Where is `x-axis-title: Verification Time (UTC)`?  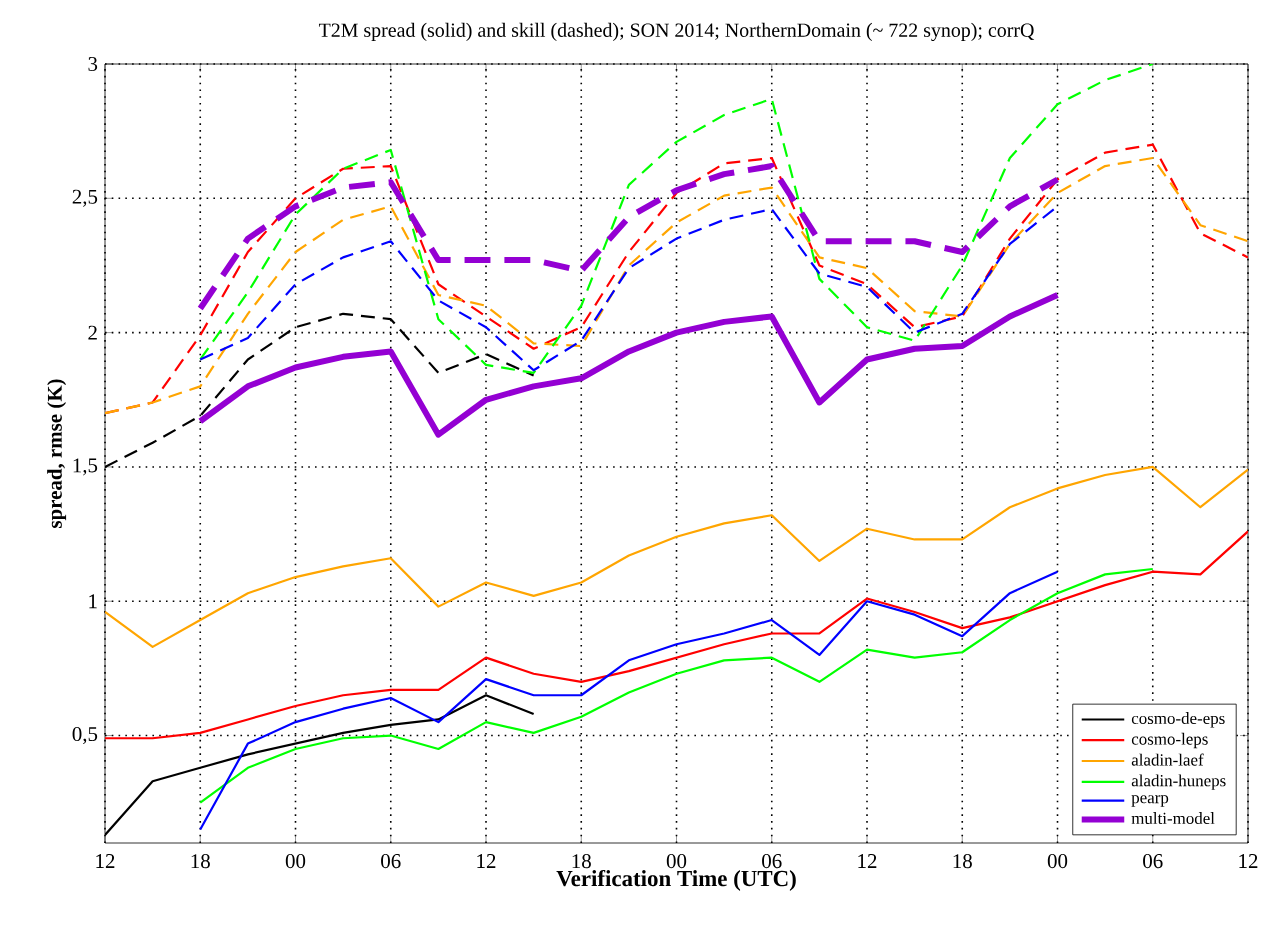 x-axis-title: Verification Time (UTC) is located at coordinates (676, 880).